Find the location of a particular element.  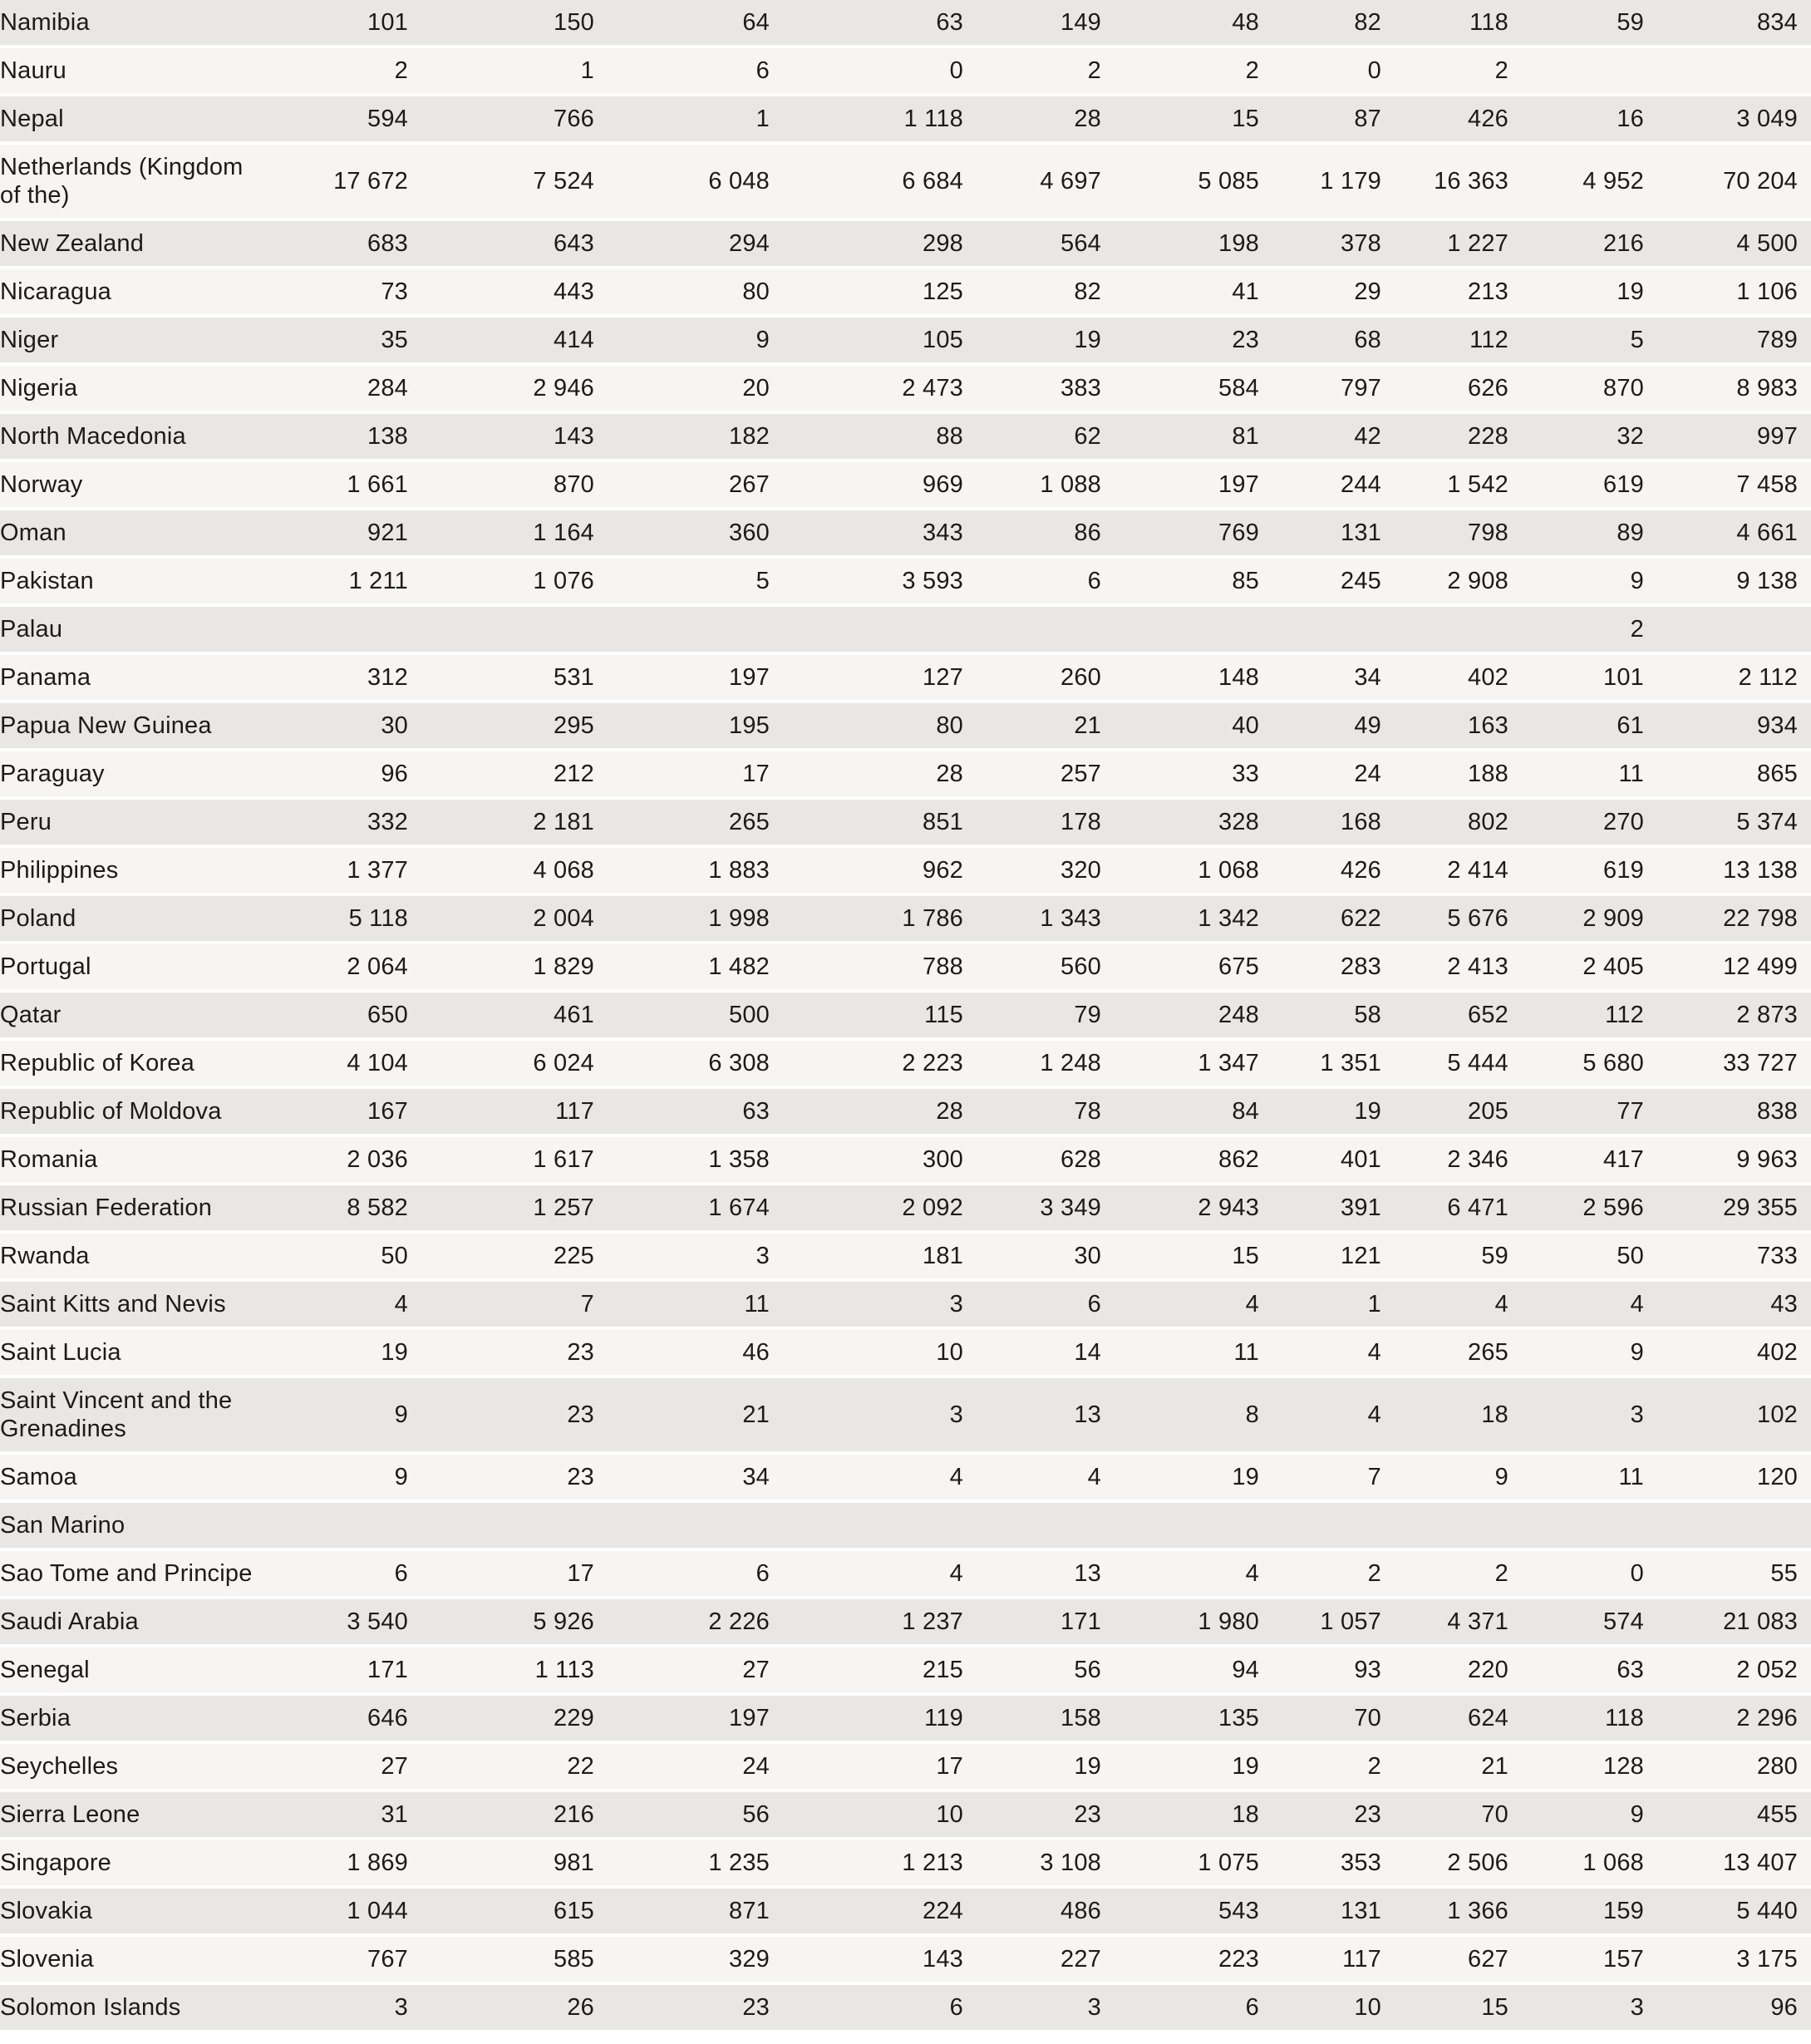

value-cell: 1 358 is located at coordinates (682, 1161).